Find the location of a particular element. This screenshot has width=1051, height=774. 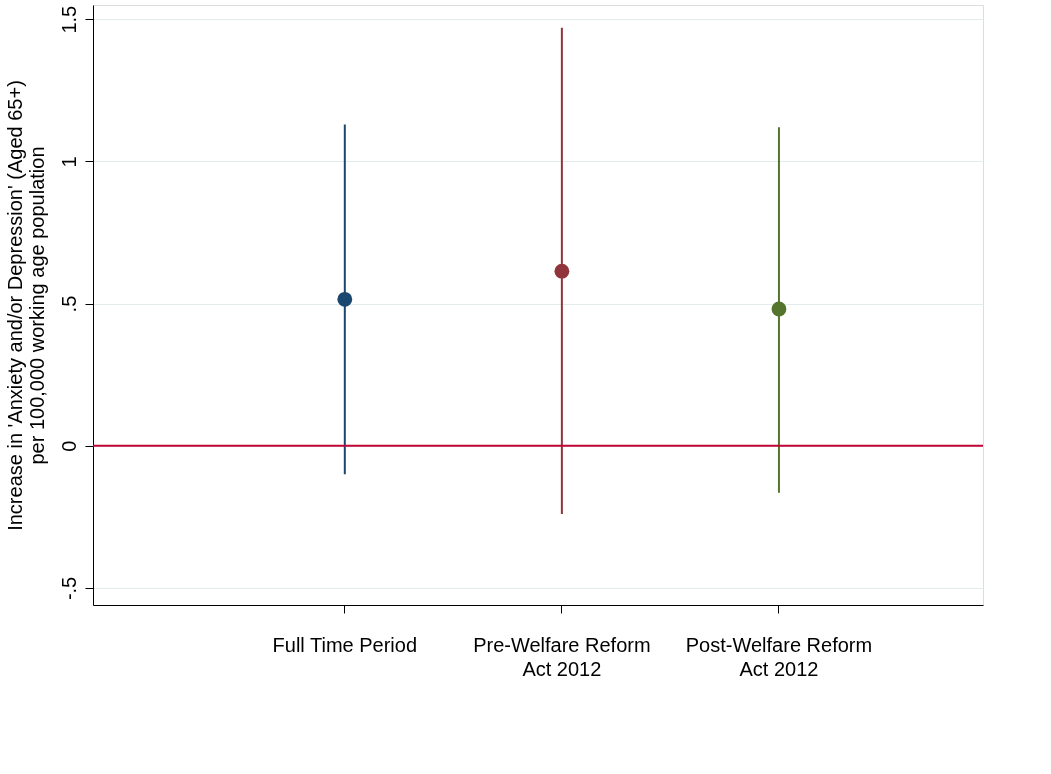

y-tick-label: 0 is located at coordinates (68, 446).